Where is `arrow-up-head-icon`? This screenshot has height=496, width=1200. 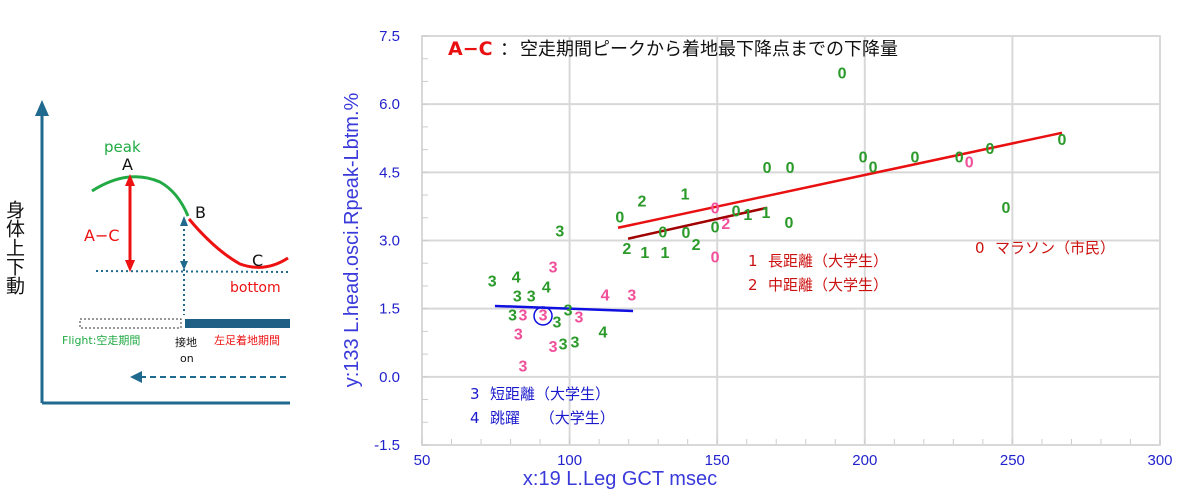
arrow-up-head-icon is located at coordinates (130, 180).